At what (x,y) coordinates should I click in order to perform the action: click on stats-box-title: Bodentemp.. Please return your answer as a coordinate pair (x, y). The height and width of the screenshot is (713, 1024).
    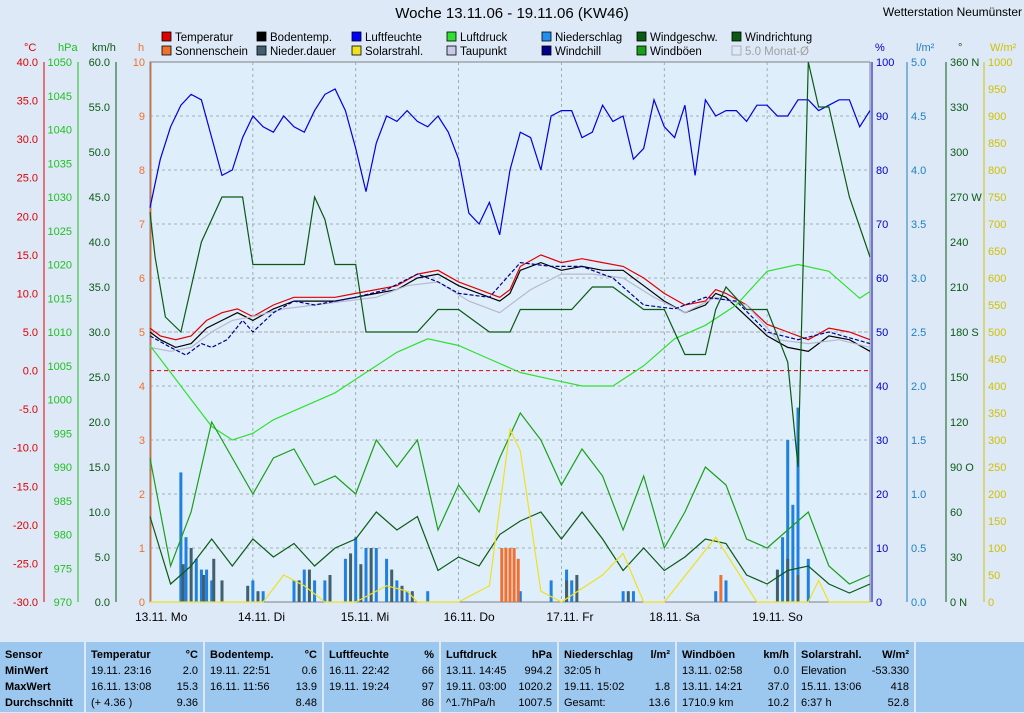
    Looking at the image, I should click on (242, 655).